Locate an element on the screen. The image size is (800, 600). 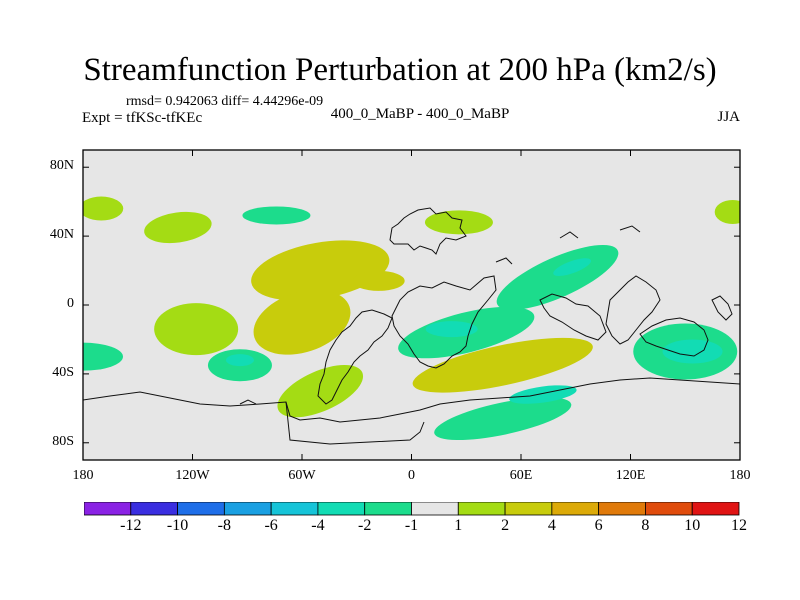
x-tick-label-5: 120E is located at coordinates (630, 475).